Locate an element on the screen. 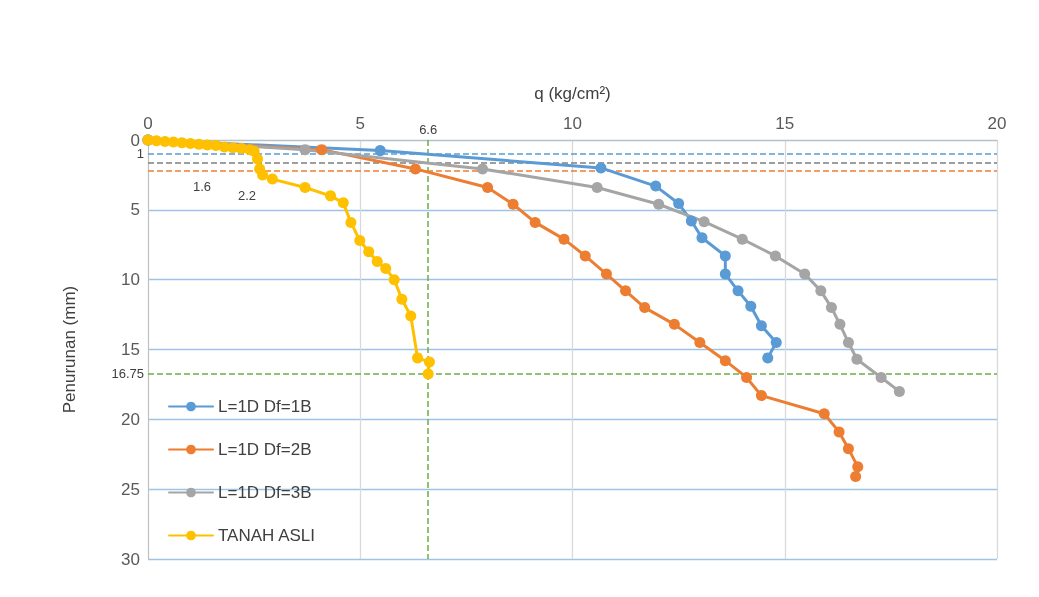 This screenshot has height=597, width=1039. legend-label: TANAH ASLI is located at coordinates (266, 535).